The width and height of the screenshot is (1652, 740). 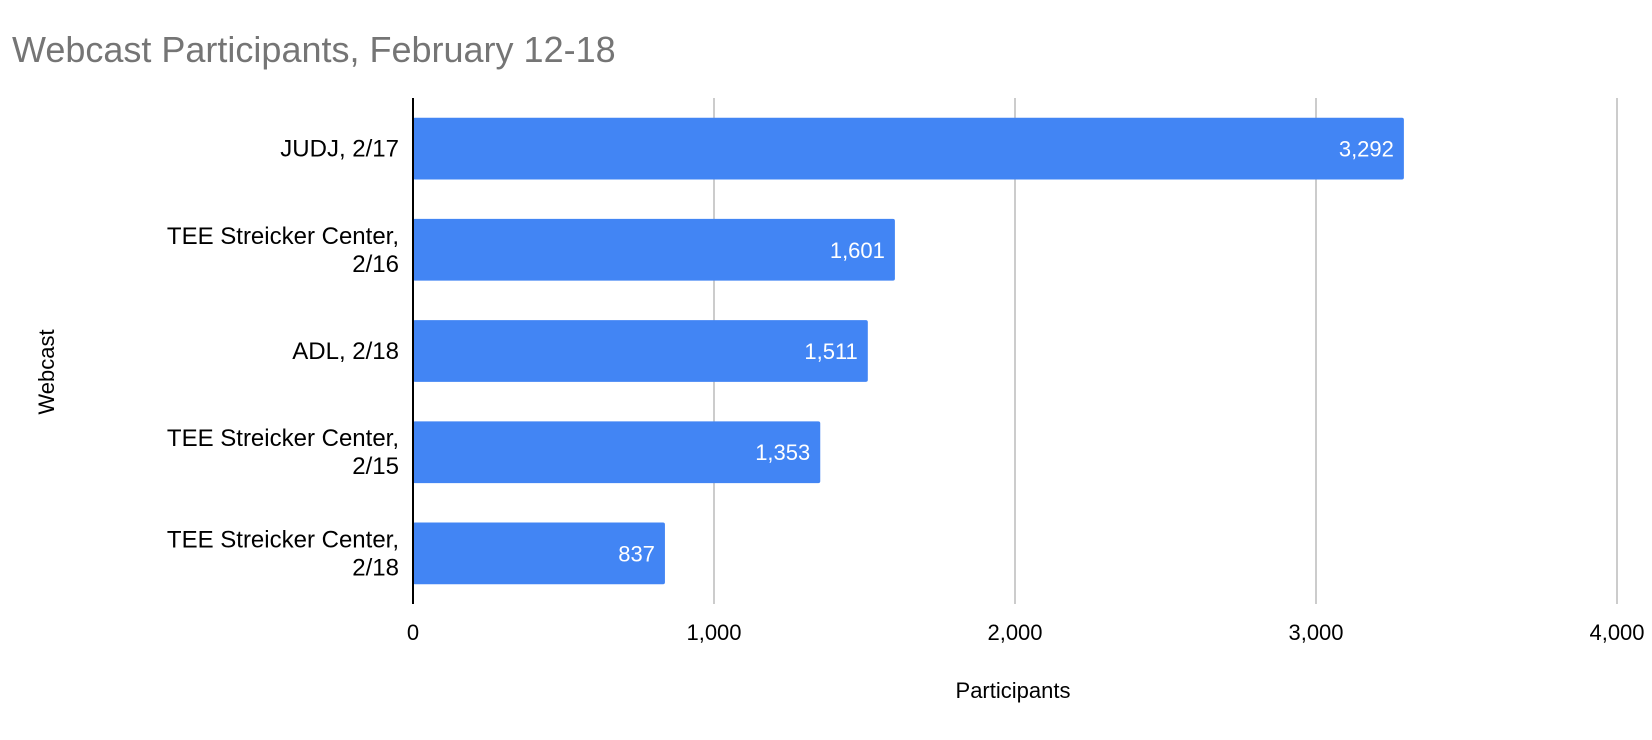 What do you see at coordinates (345, 351) in the screenshot?
I see `category-label: ADL, 2/18` at bounding box center [345, 351].